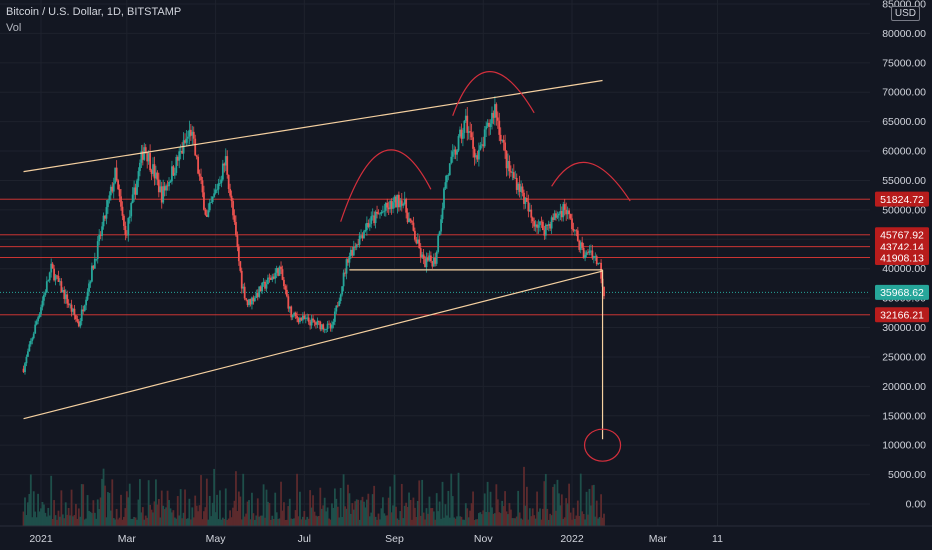 This screenshot has height=550, width=932. What do you see at coordinates (466, 537) in the screenshot?
I see `time-axis: 2021 Mar May Jul Sep Nov 2022 Mar 11` at bounding box center [466, 537].